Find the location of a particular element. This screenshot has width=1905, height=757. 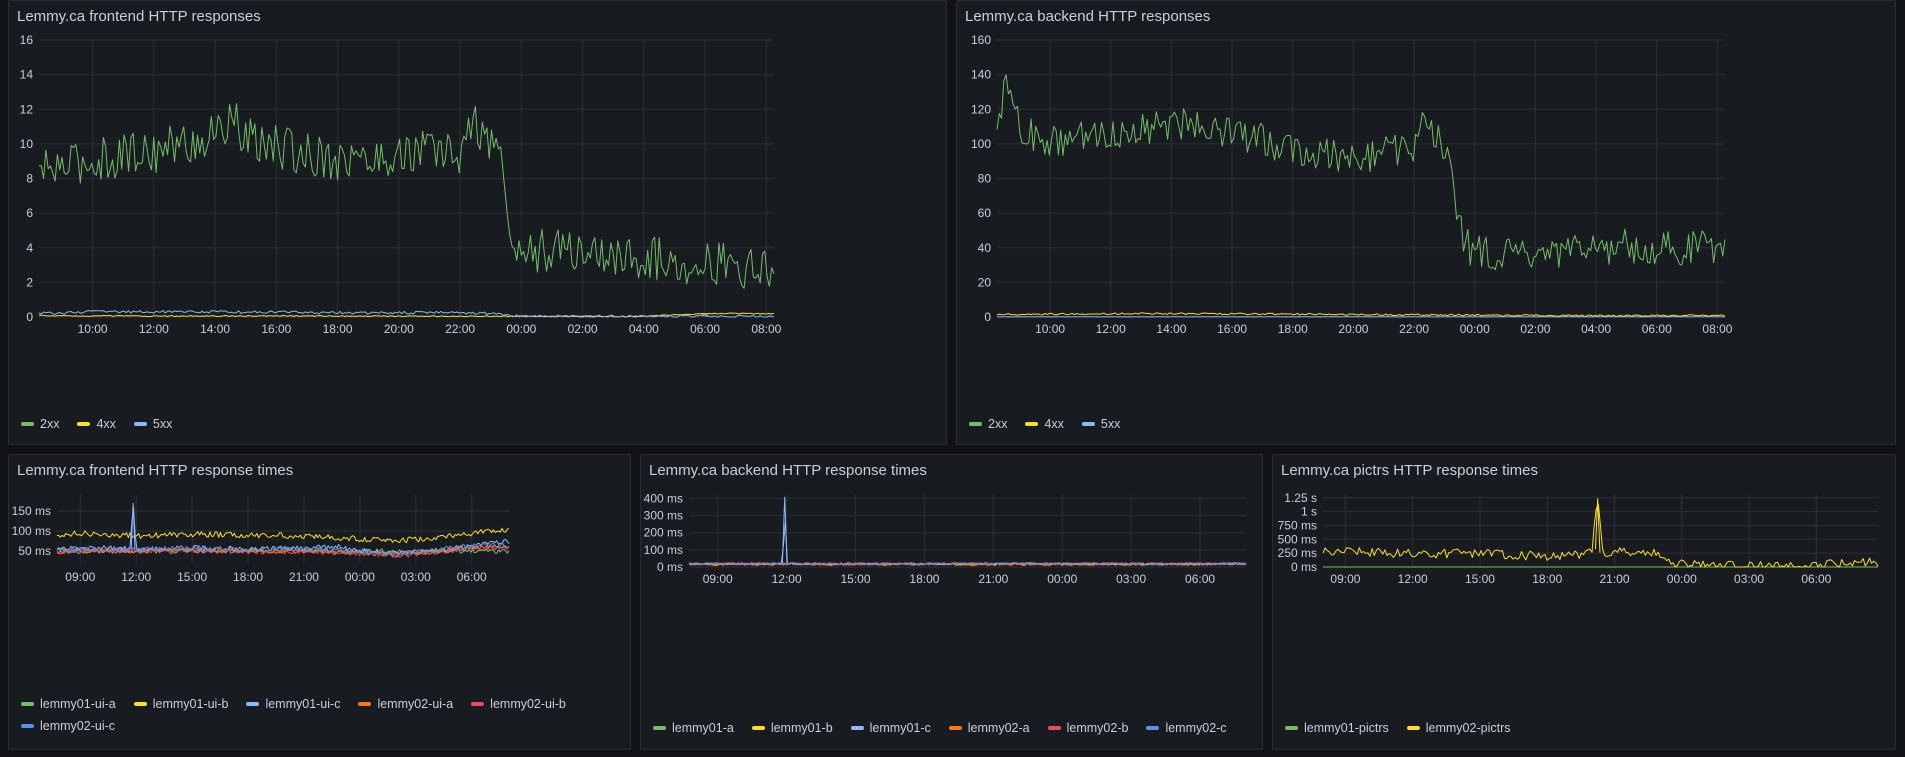

x-tick-label: 16:00 is located at coordinates (276, 329).